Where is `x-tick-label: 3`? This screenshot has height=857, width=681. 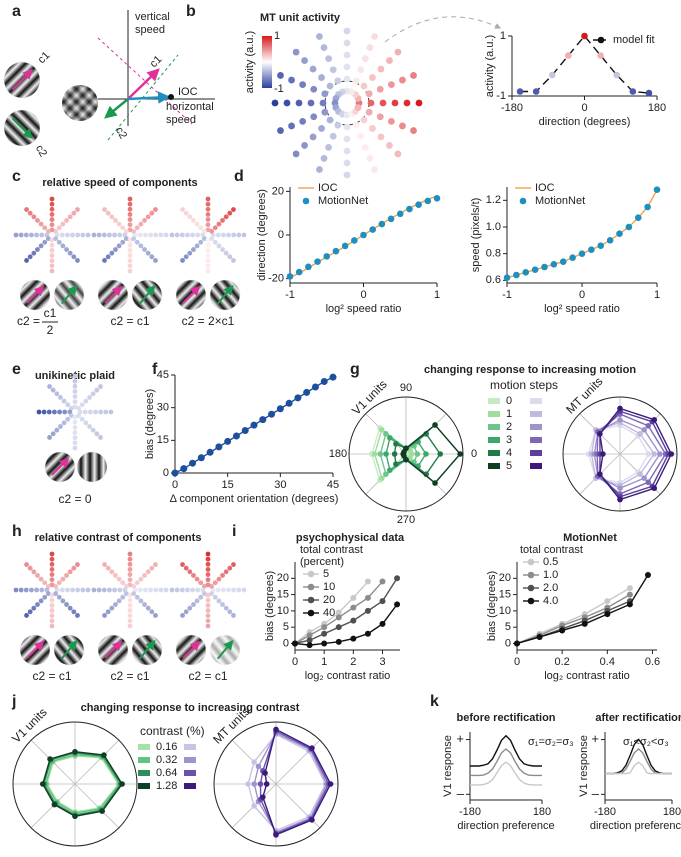
x-tick-label: 3 is located at coordinates (382, 662).